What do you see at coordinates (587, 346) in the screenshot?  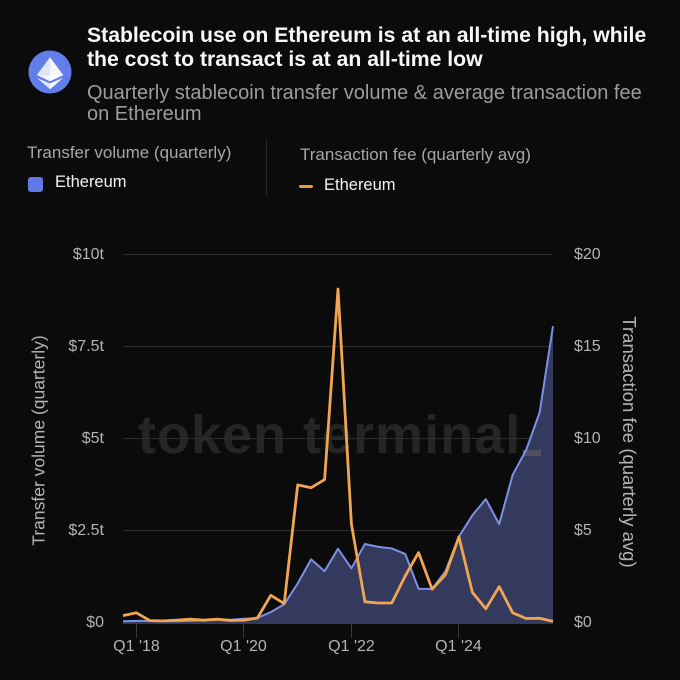 I see `svg-text: $15` at bounding box center [587, 346].